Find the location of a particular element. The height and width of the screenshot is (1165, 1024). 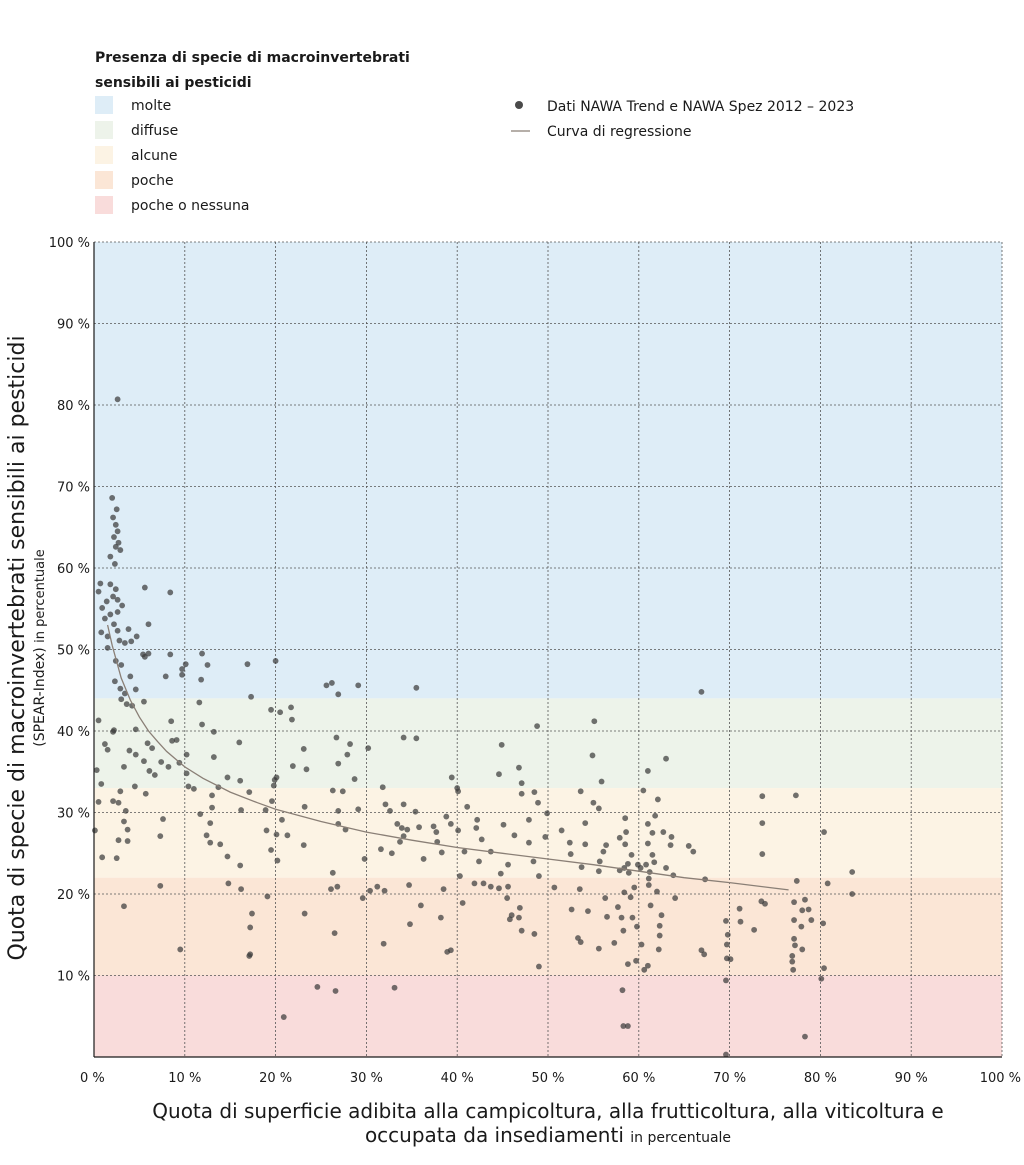

y-axis-subtitle-unit: in percentuale is located at coordinates (40, 596).